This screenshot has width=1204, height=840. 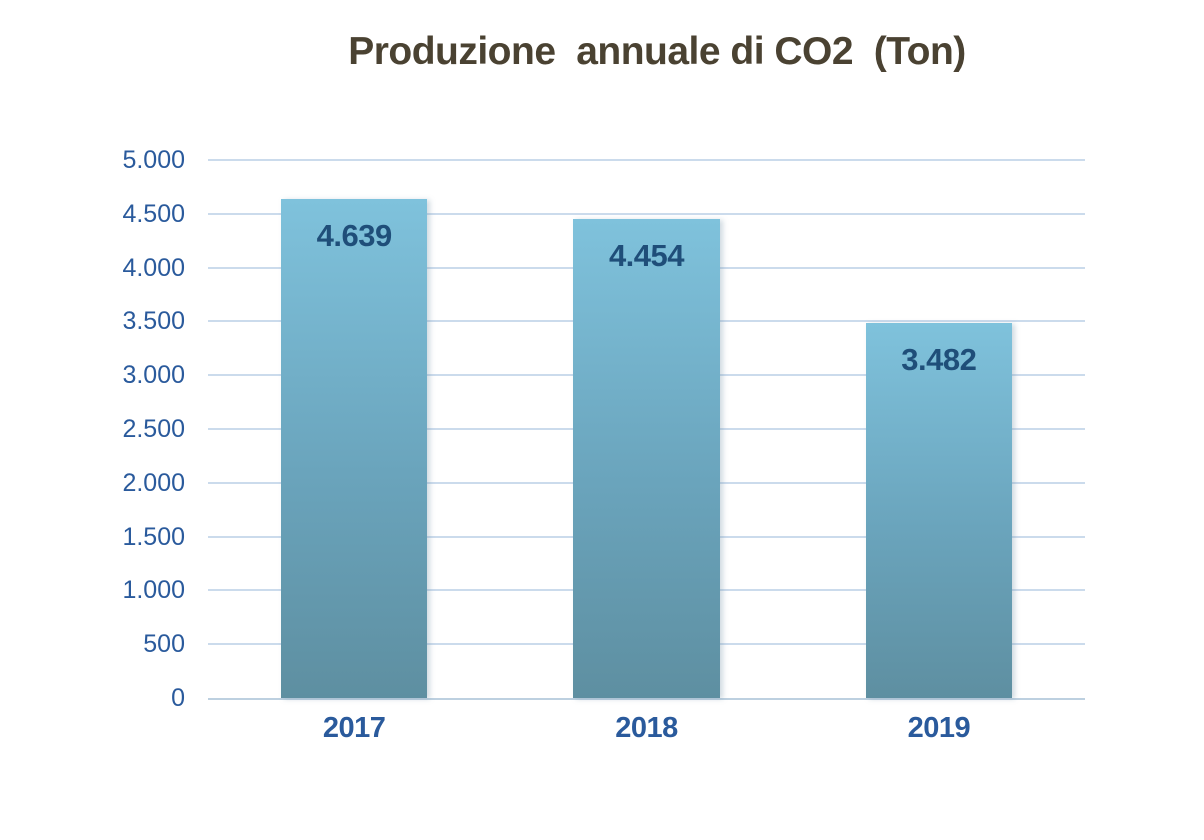 What do you see at coordinates (939, 728) in the screenshot?
I see `x-tick-label-2019: 2019` at bounding box center [939, 728].